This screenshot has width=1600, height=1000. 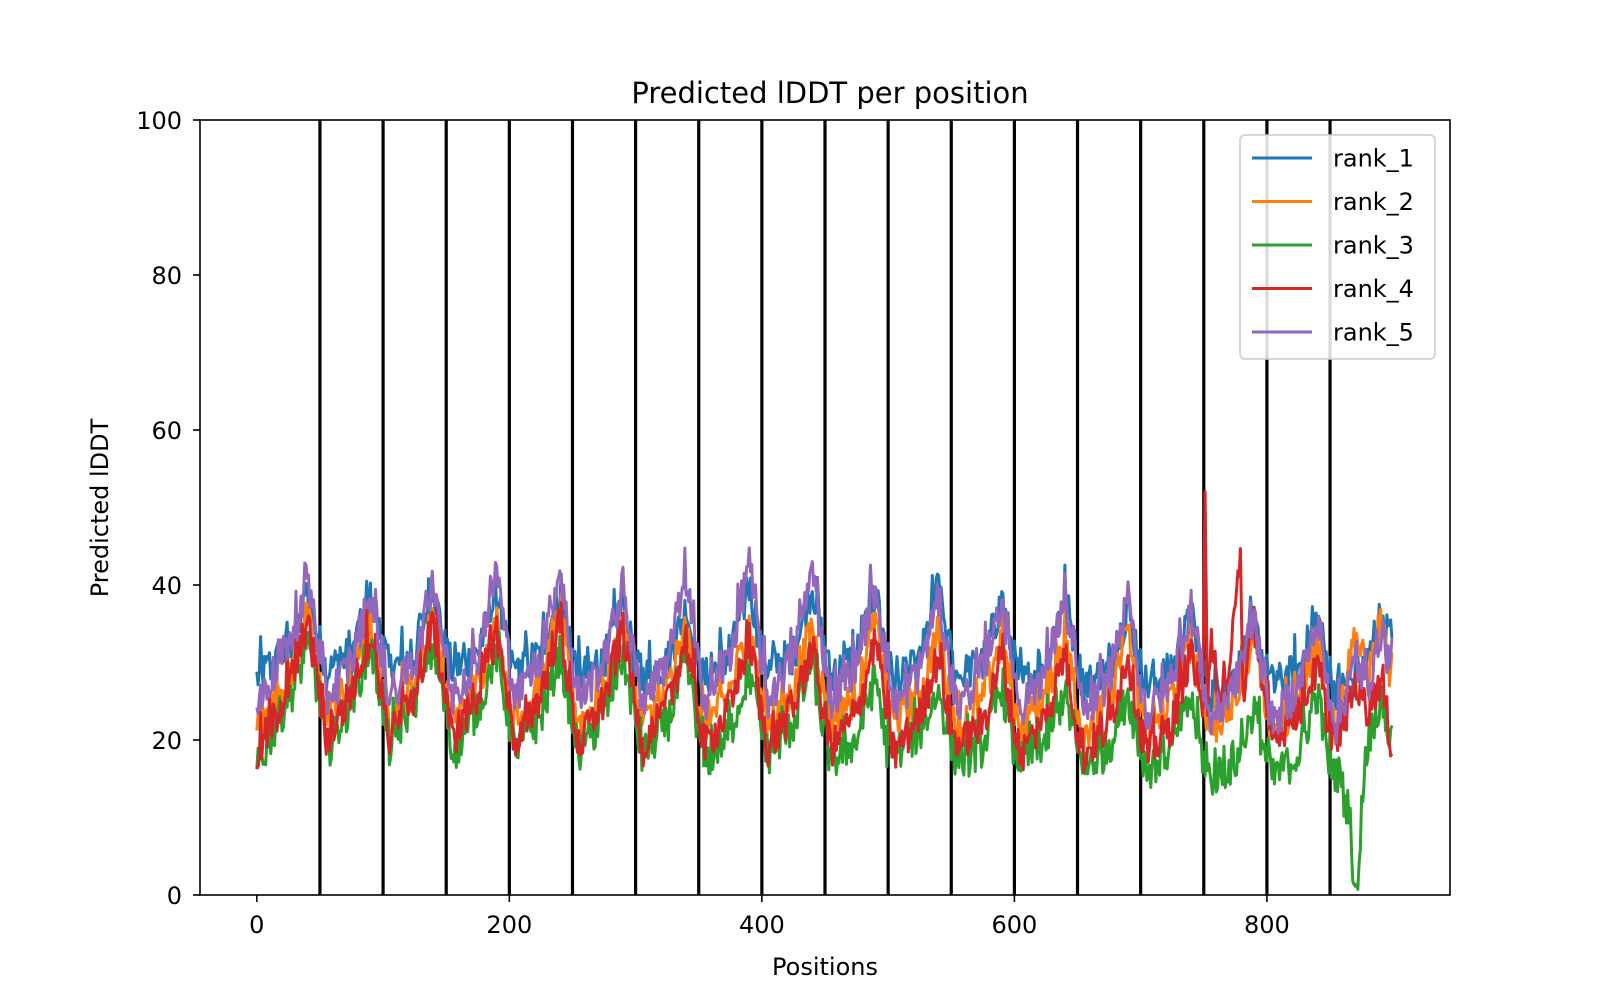 What do you see at coordinates (174, 896) in the screenshot?
I see `y-tick-label: 0` at bounding box center [174, 896].